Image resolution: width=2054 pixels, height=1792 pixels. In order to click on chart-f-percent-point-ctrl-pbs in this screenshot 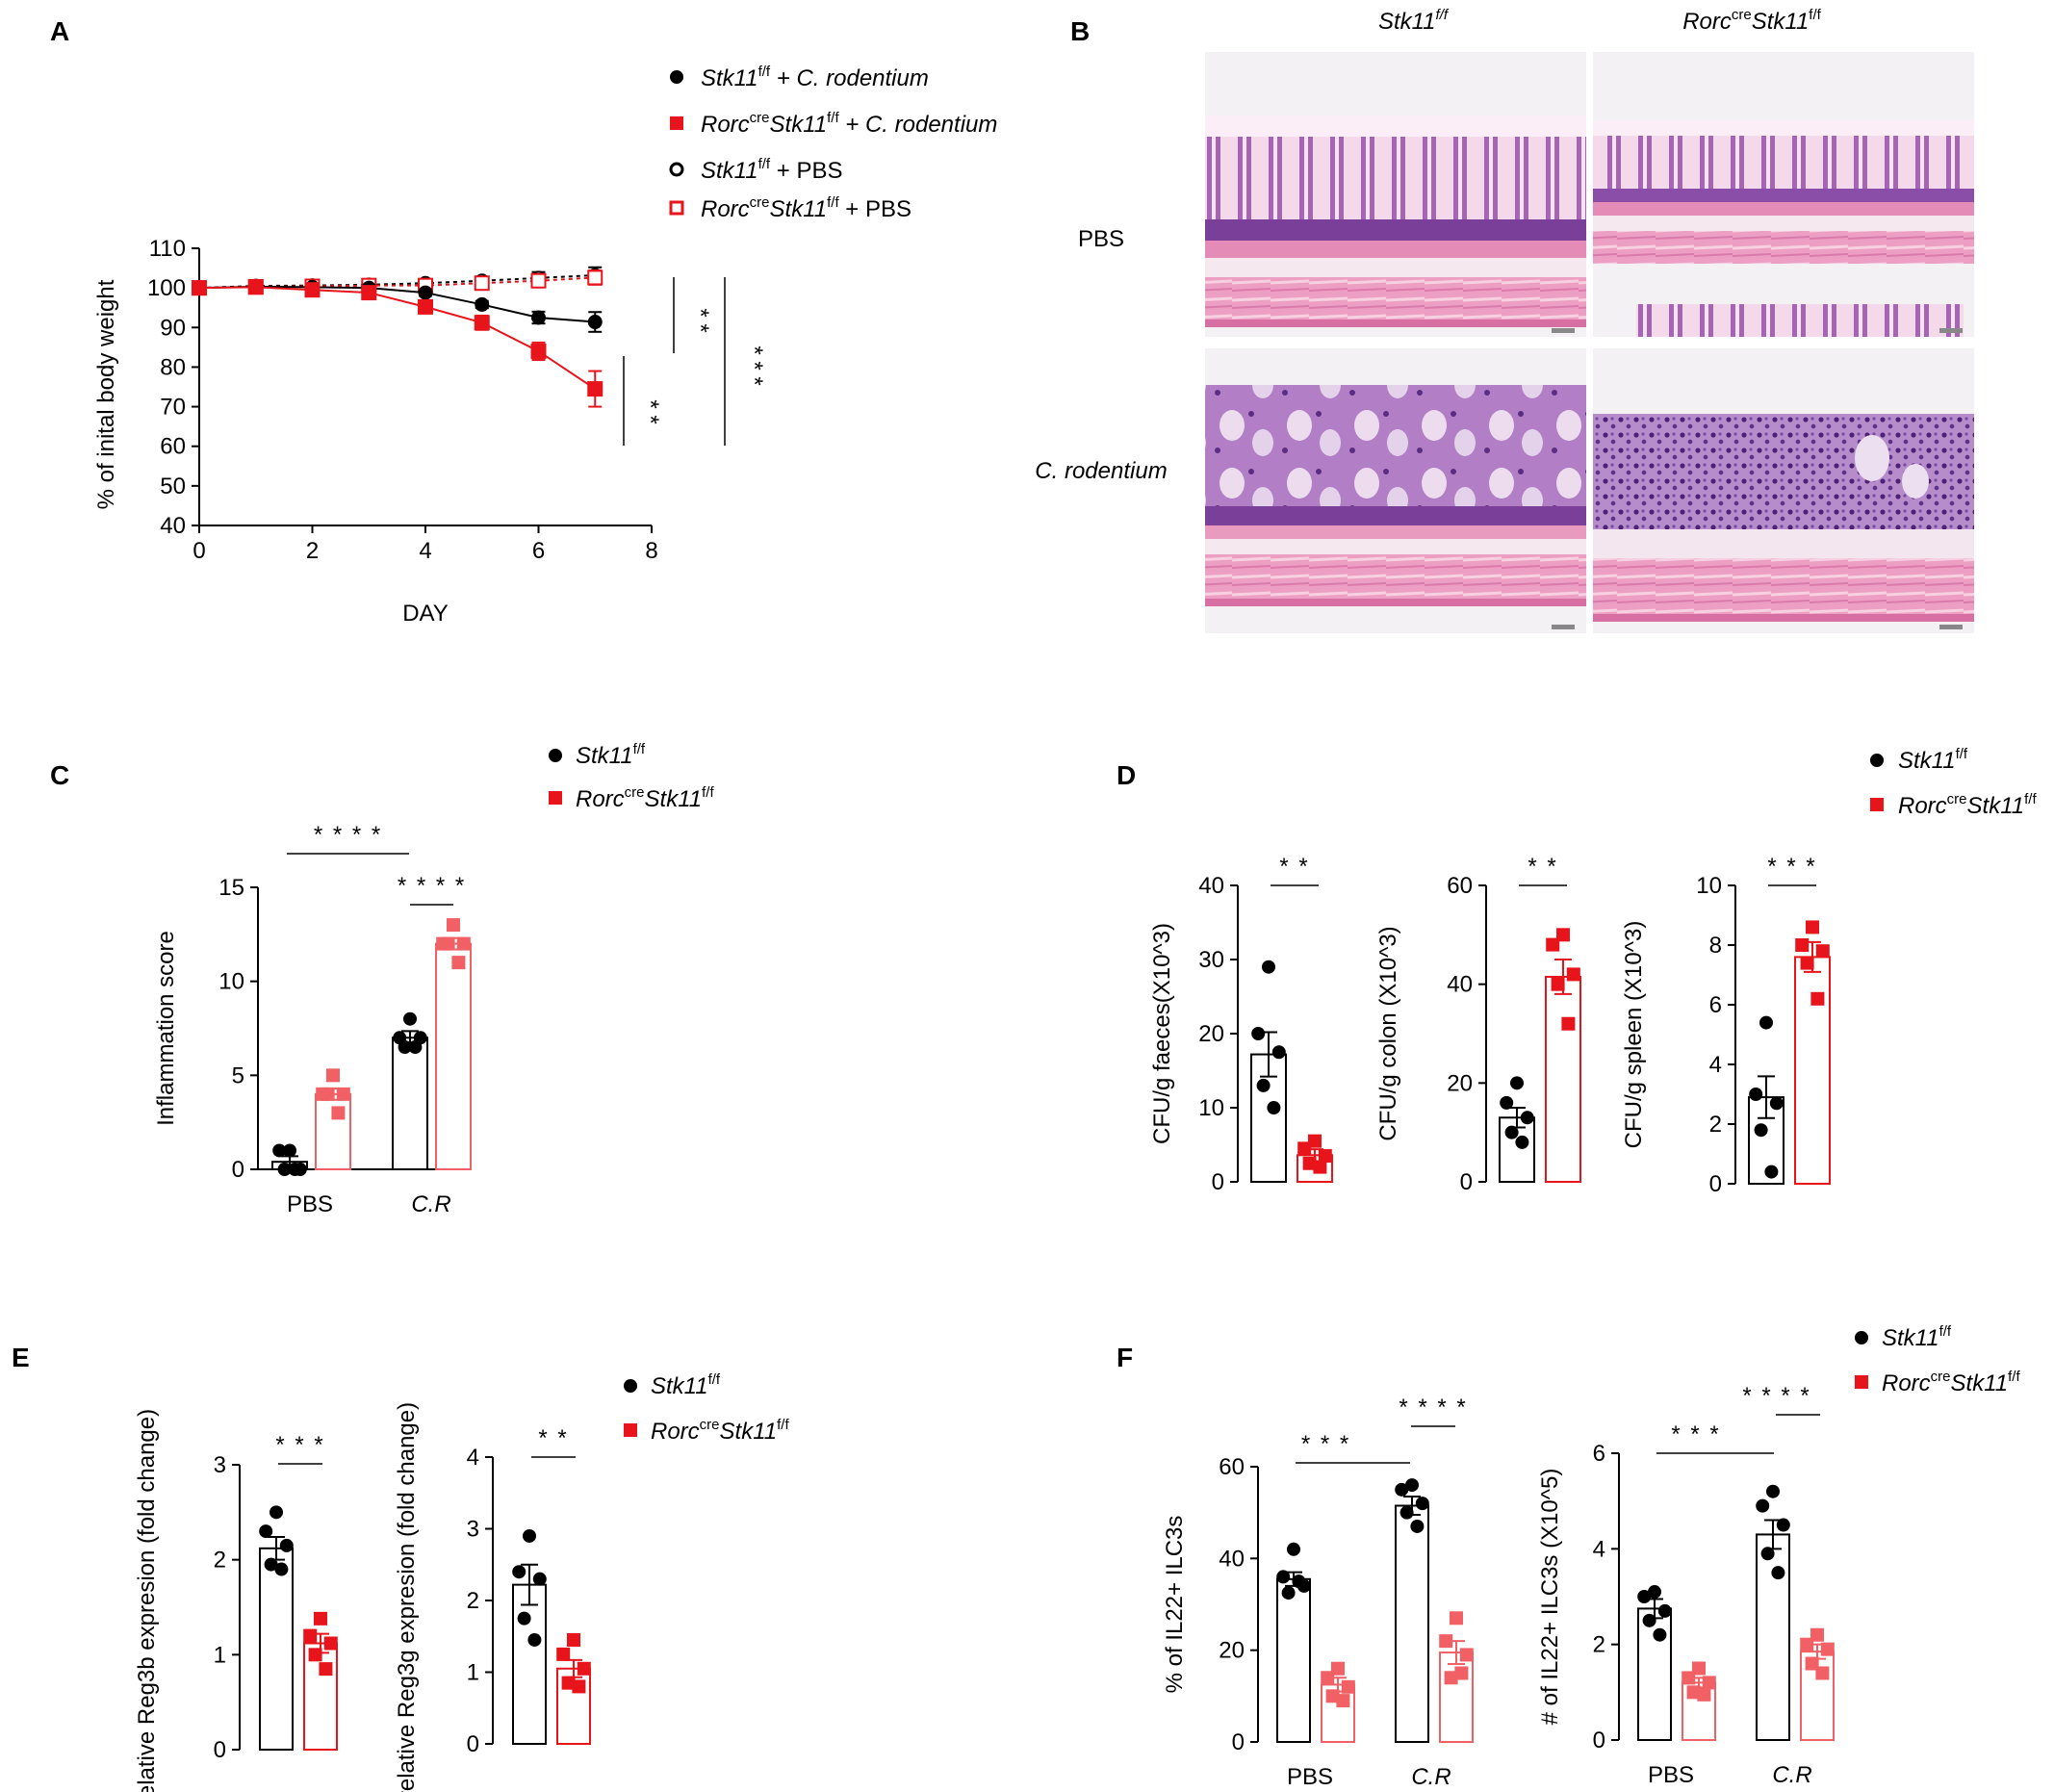, I will do `click(1288, 1593)`.